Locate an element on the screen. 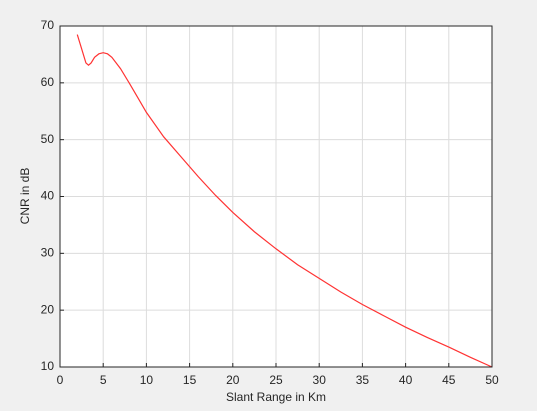 This screenshot has width=537, height=411. x-tick-label: 15 is located at coordinates (190, 380).